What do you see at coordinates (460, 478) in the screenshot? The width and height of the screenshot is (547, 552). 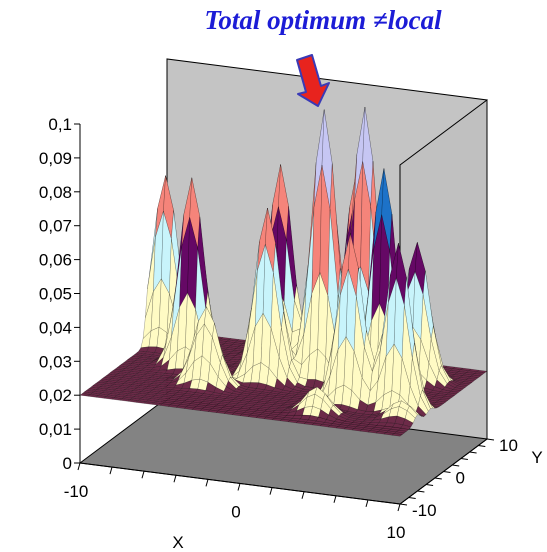 I see `y-tick-label: 0` at bounding box center [460, 478].